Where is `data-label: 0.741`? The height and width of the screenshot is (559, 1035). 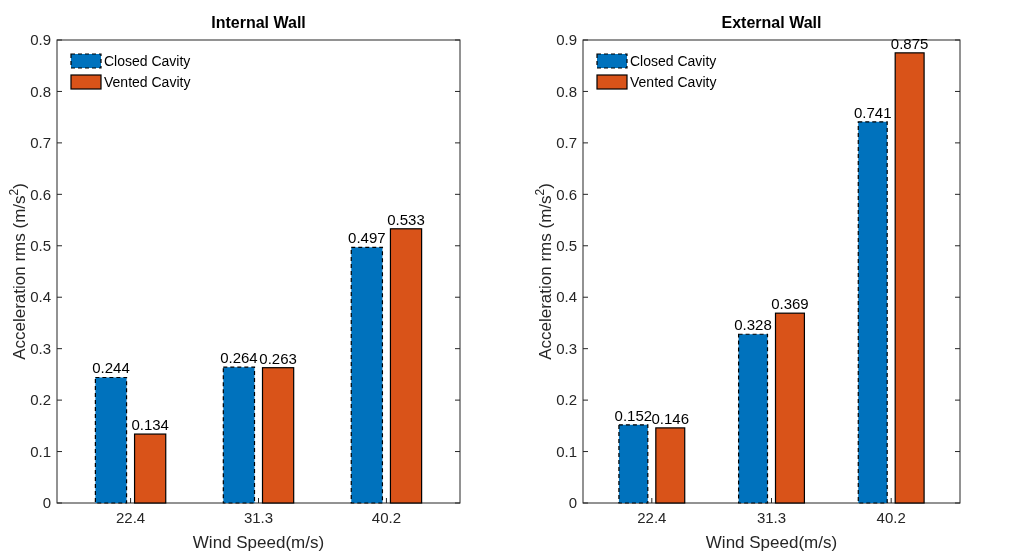
data-label: 0.741 is located at coordinates (872, 112).